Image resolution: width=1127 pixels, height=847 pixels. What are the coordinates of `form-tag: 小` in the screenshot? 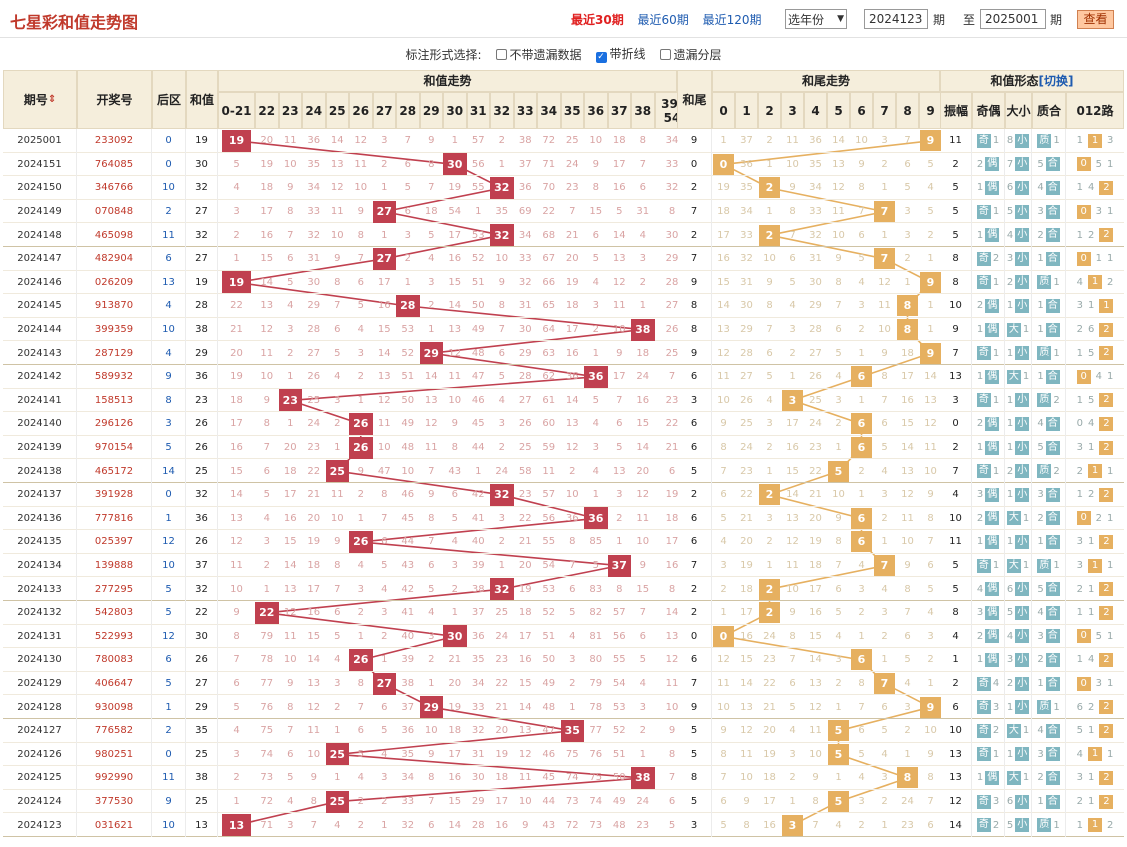 It's located at (1022, 471).